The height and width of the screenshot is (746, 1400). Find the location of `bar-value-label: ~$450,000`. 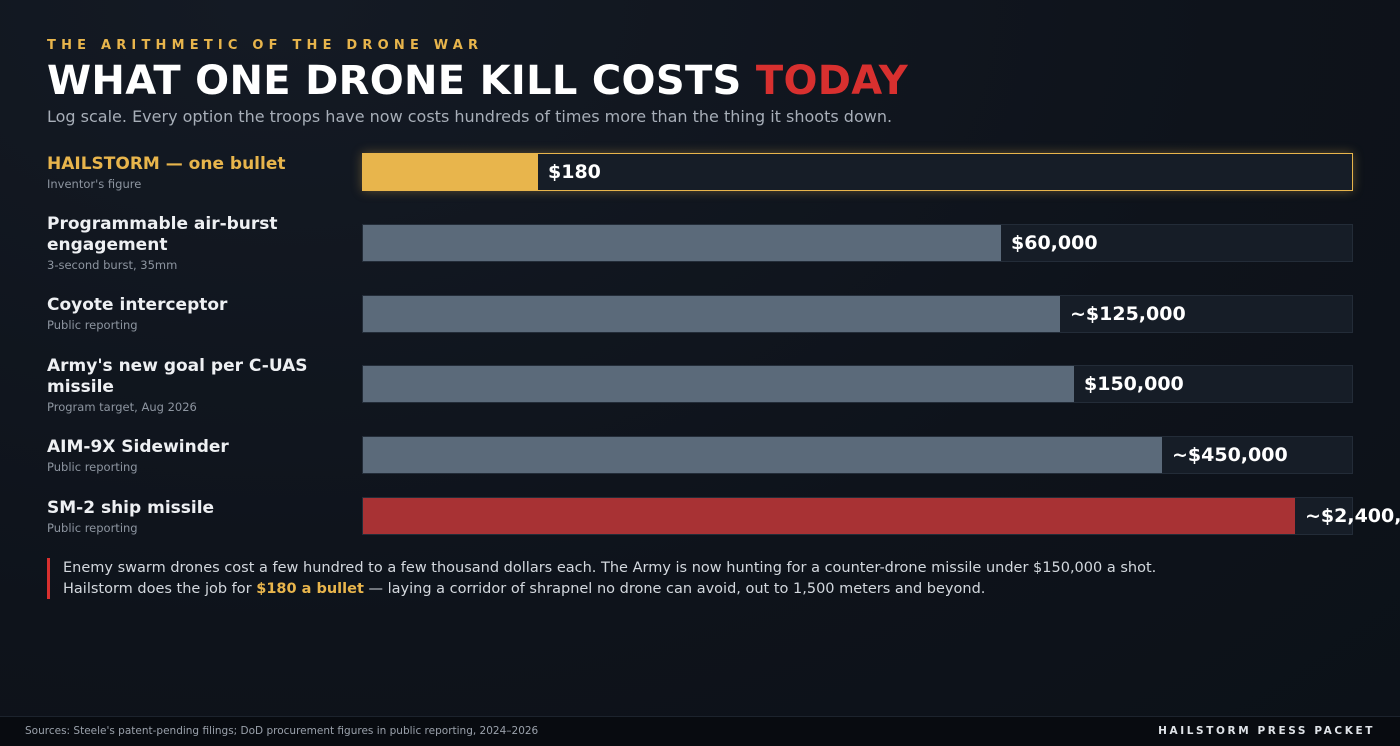

bar-value-label: ~$450,000 is located at coordinates (1230, 455).